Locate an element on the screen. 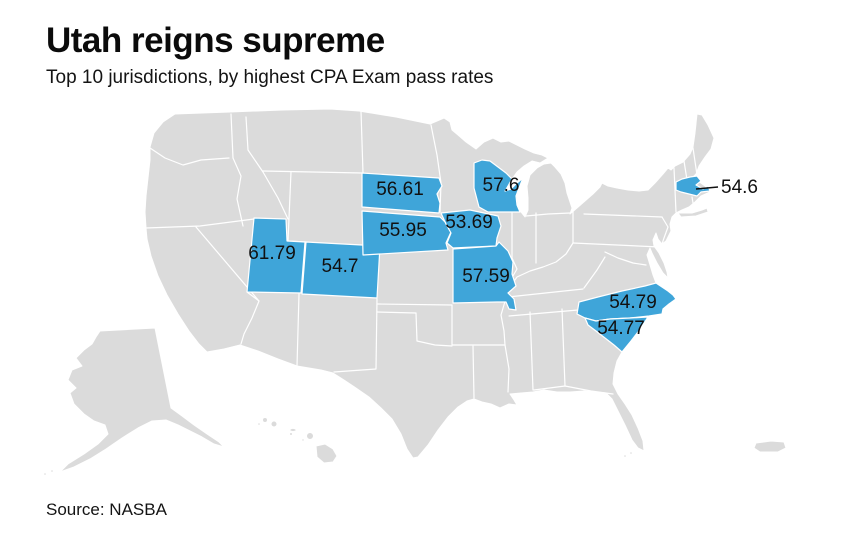  value-label-south-dakota: 56.61 is located at coordinates (400, 189).